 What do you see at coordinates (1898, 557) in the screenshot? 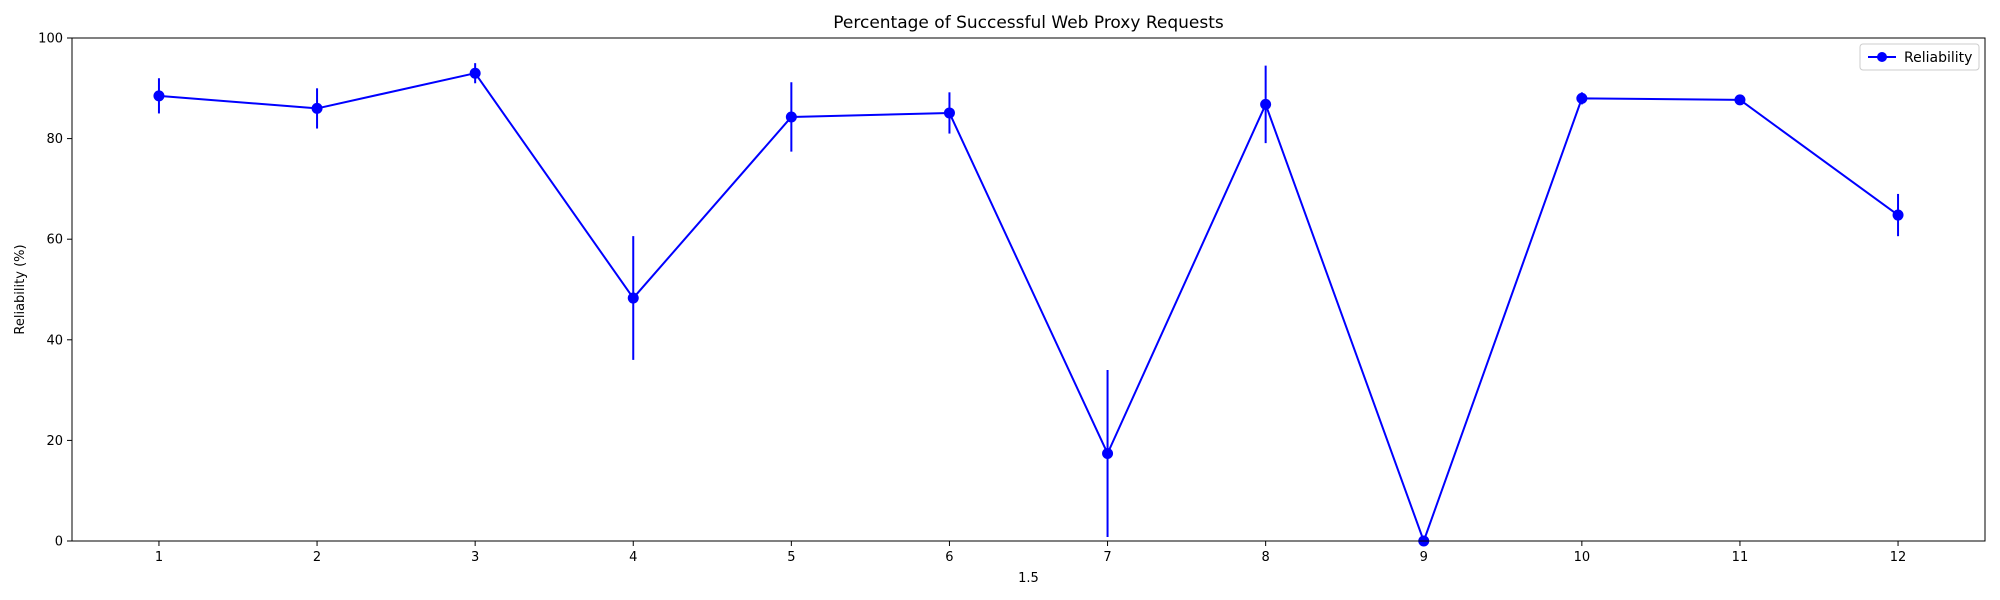
I see `x-tick-label: 12` at bounding box center [1898, 557].